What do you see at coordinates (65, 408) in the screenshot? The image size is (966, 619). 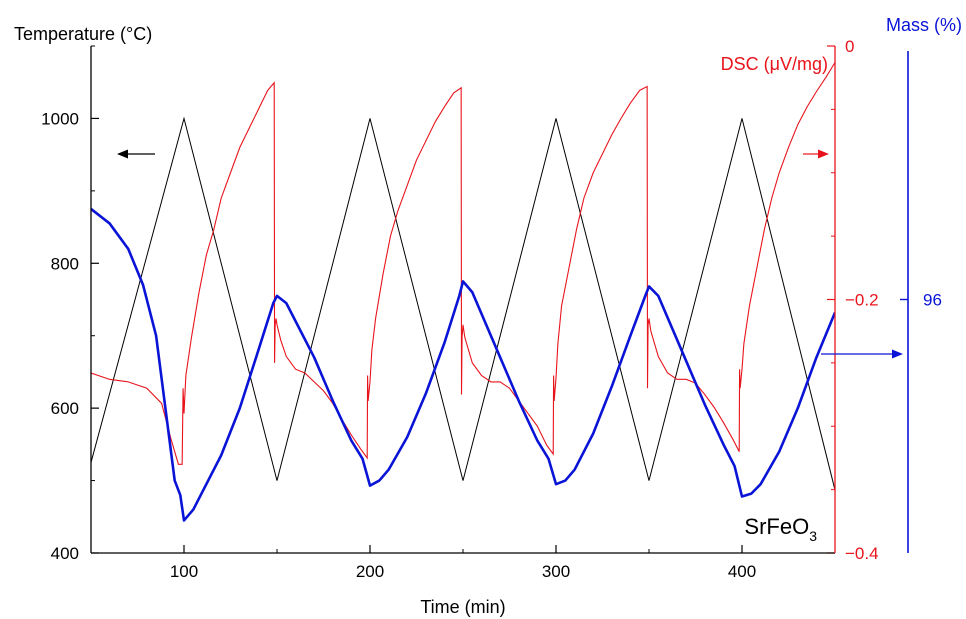 I see `left-tick-label: 600` at bounding box center [65, 408].